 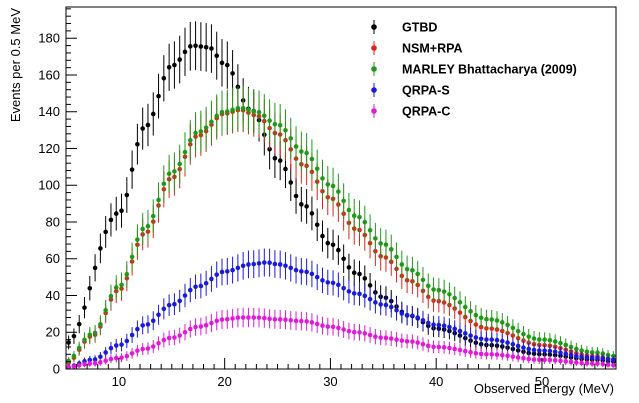 What do you see at coordinates (544, 388) in the screenshot?
I see `x-axis-label: Observed Energy (MeV)` at bounding box center [544, 388].